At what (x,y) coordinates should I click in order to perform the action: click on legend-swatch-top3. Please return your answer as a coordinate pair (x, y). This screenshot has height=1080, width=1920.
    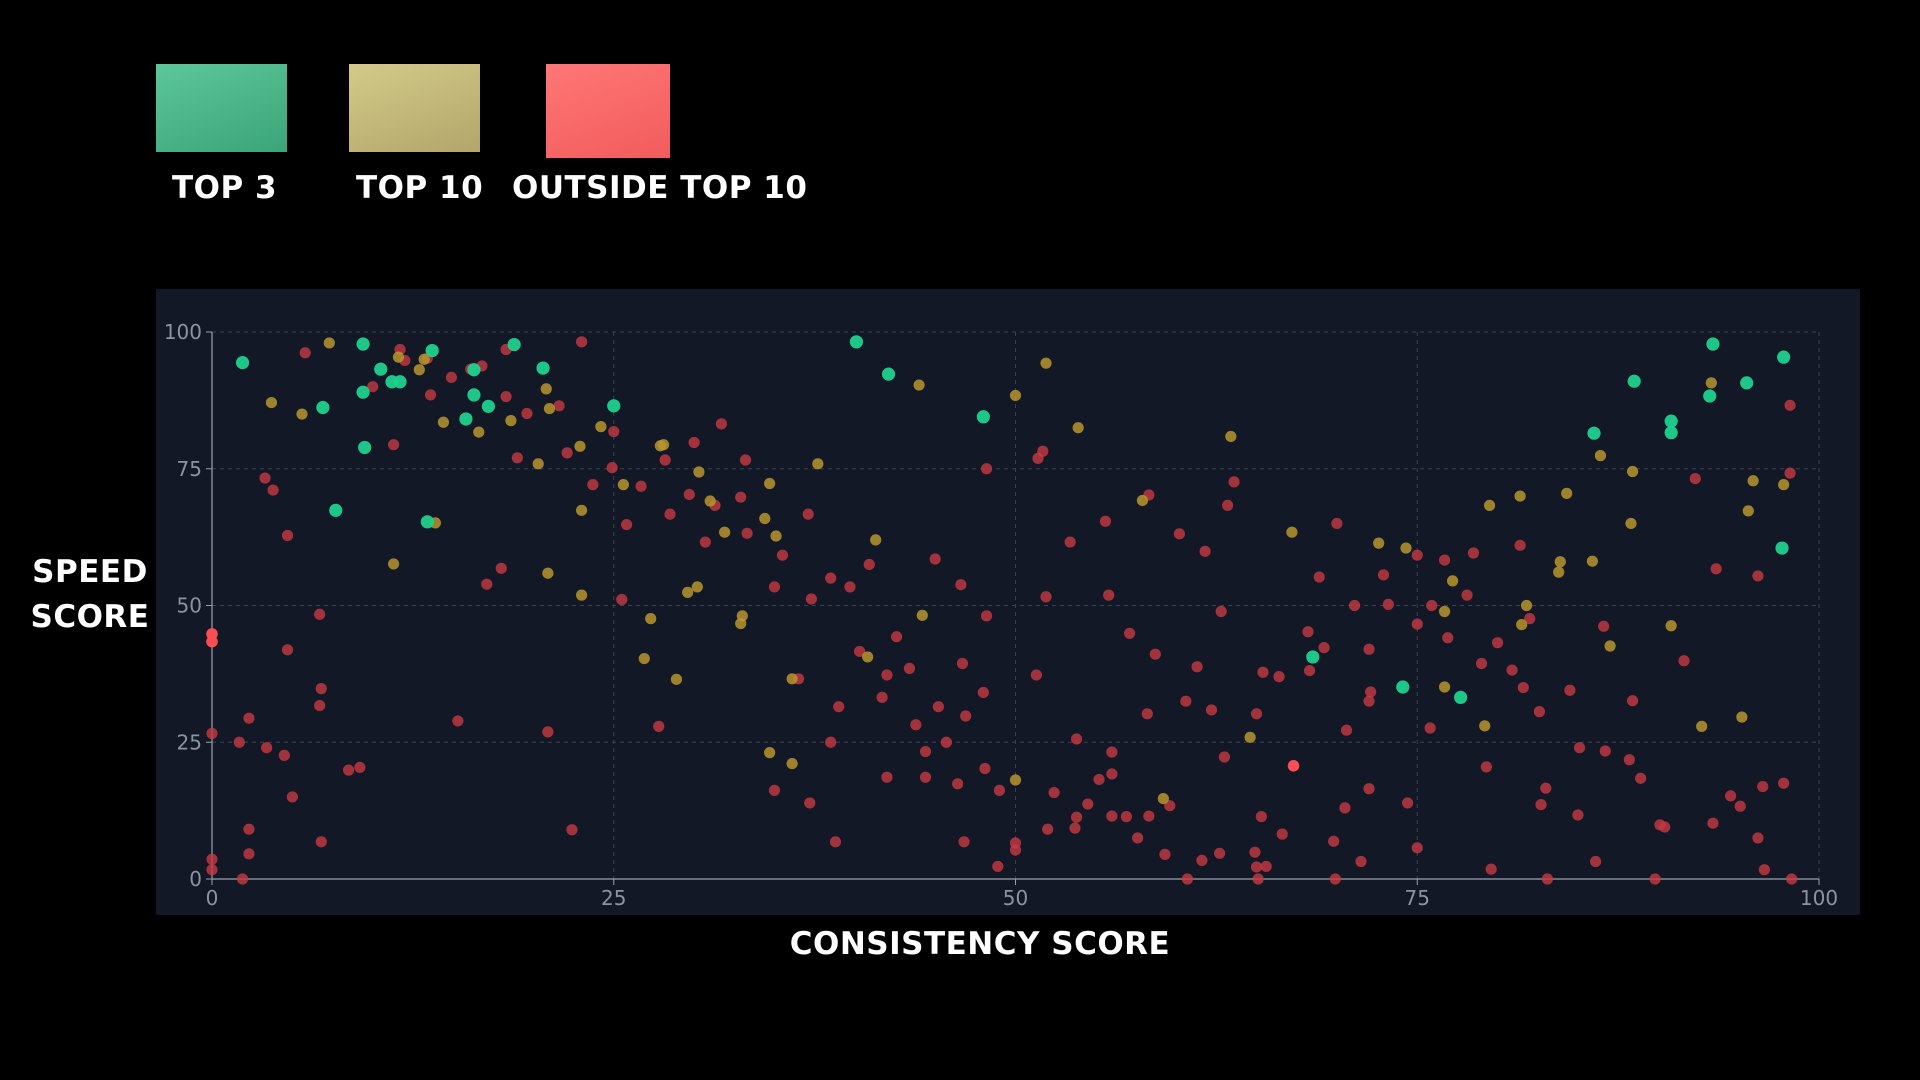
    Looking at the image, I should click on (221, 108).